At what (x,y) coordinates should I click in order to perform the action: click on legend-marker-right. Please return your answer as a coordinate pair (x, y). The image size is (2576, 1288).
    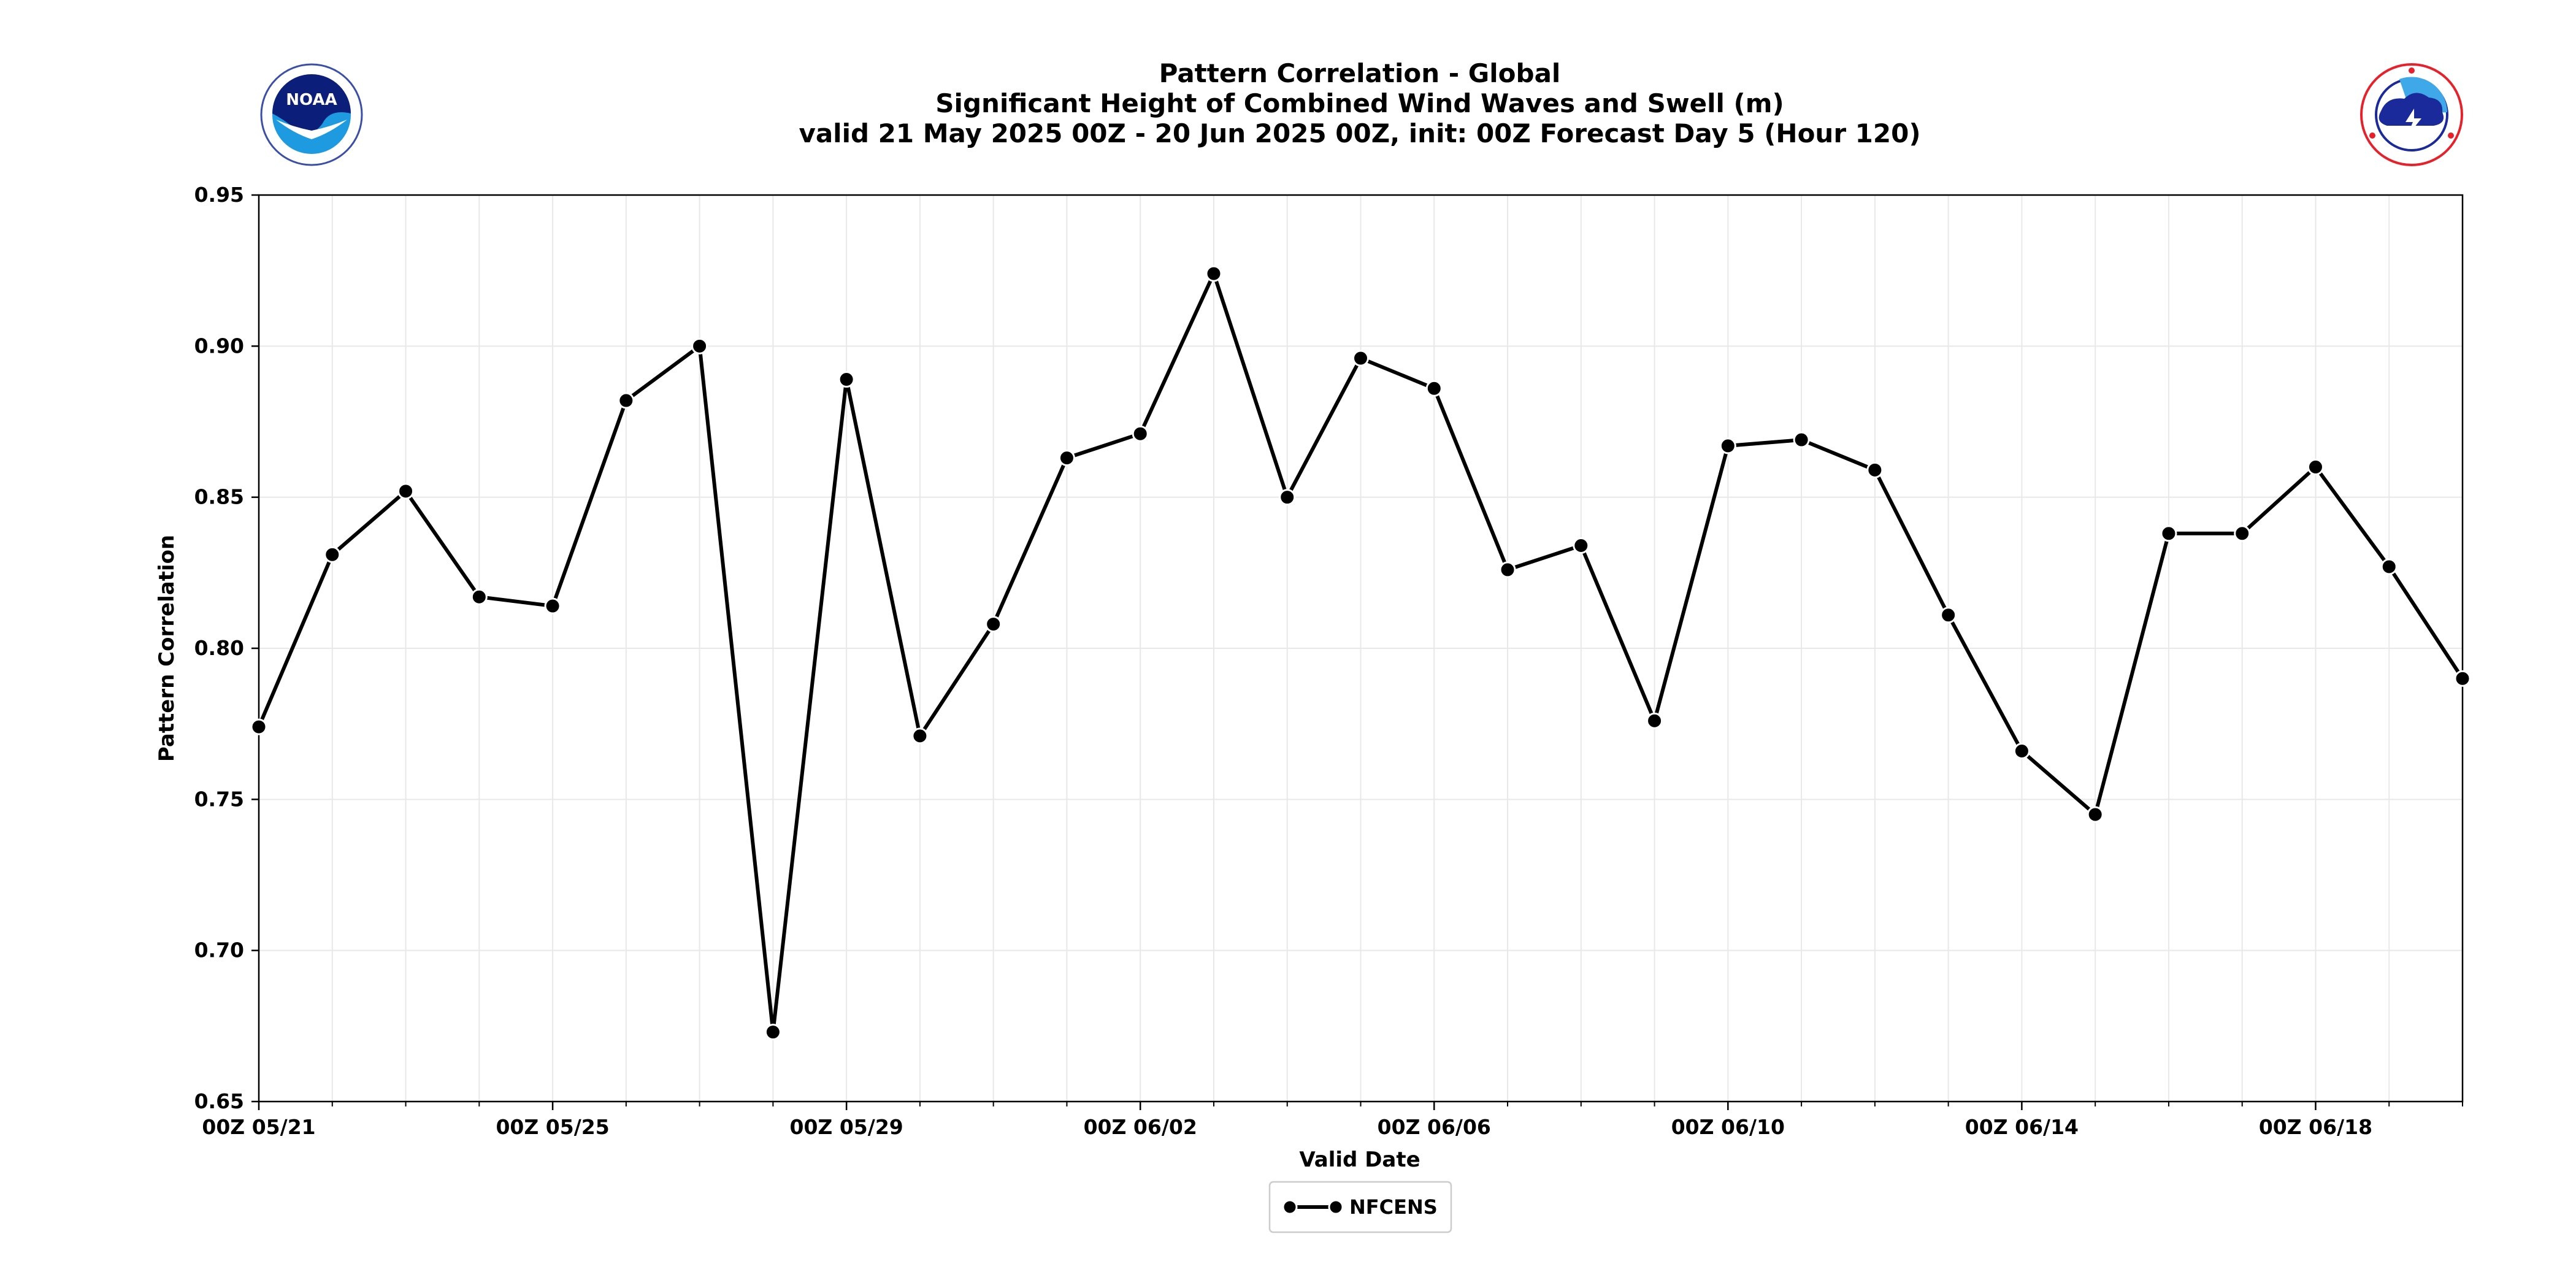
    Looking at the image, I should click on (1336, 1207).